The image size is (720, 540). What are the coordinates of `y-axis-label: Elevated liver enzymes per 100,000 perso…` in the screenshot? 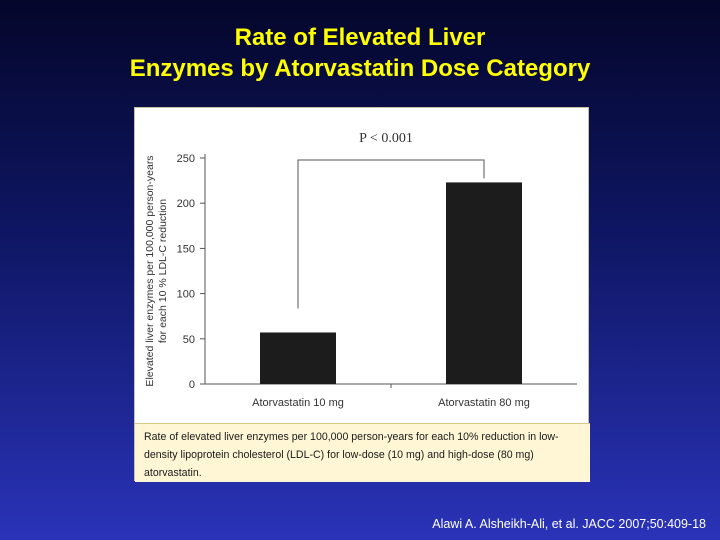 It's located at (156, 270).